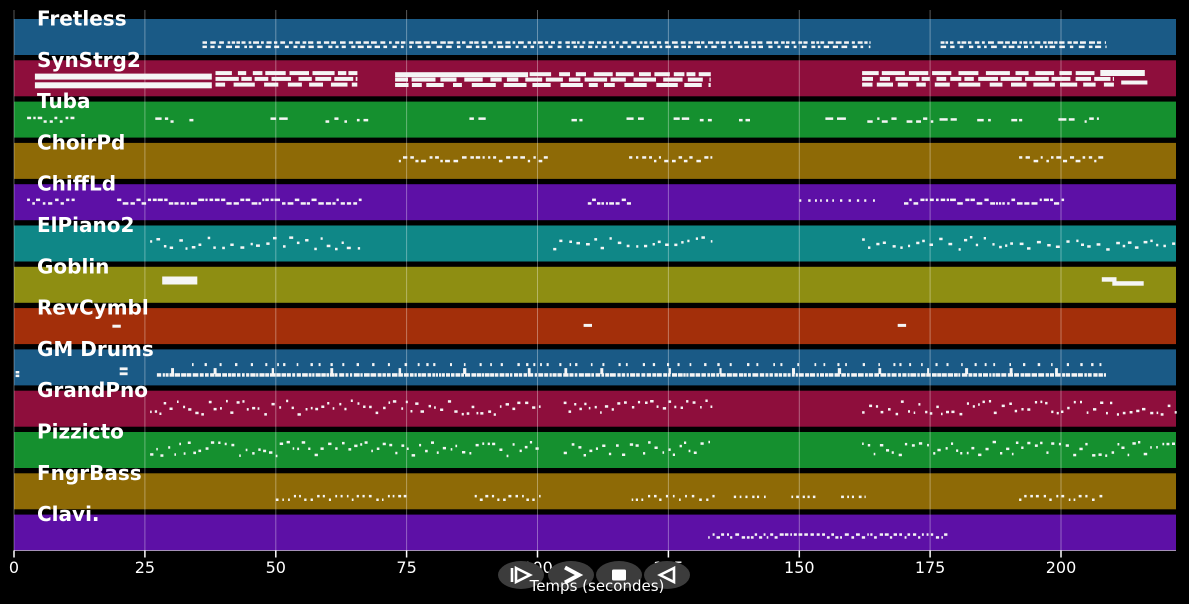 This screenshot has height=604, width=1189. I want to click on track-notes-pizzicto, so click(662, 449).